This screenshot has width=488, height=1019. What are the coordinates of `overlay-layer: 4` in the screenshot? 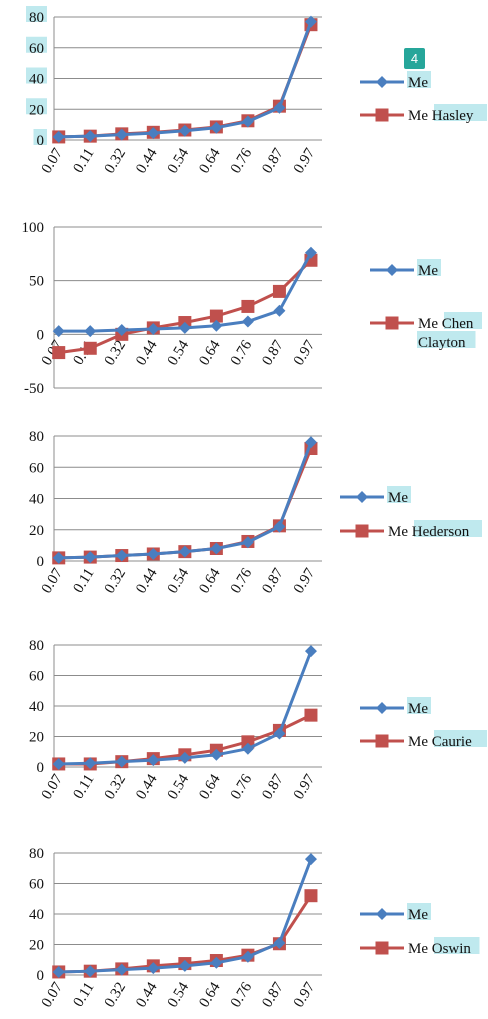 It's located at (414, 58).